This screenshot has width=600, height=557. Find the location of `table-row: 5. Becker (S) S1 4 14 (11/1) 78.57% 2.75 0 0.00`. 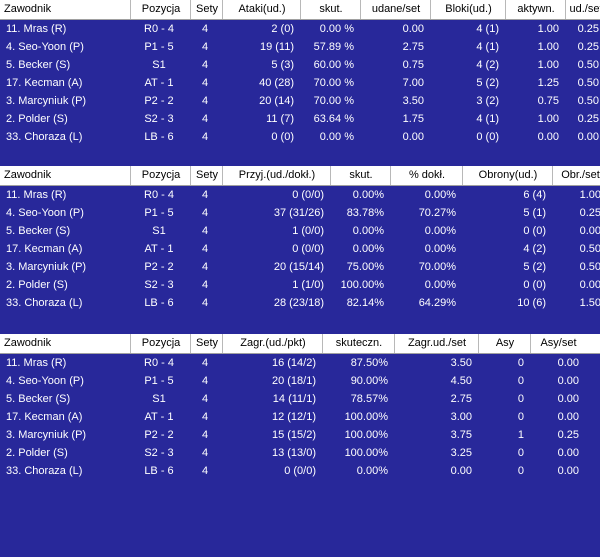

table-row: 5. Becker (S) S1 4 14 (11/1) 78.57% 2.75 0 0.00 is located at coordinates (300, 399).